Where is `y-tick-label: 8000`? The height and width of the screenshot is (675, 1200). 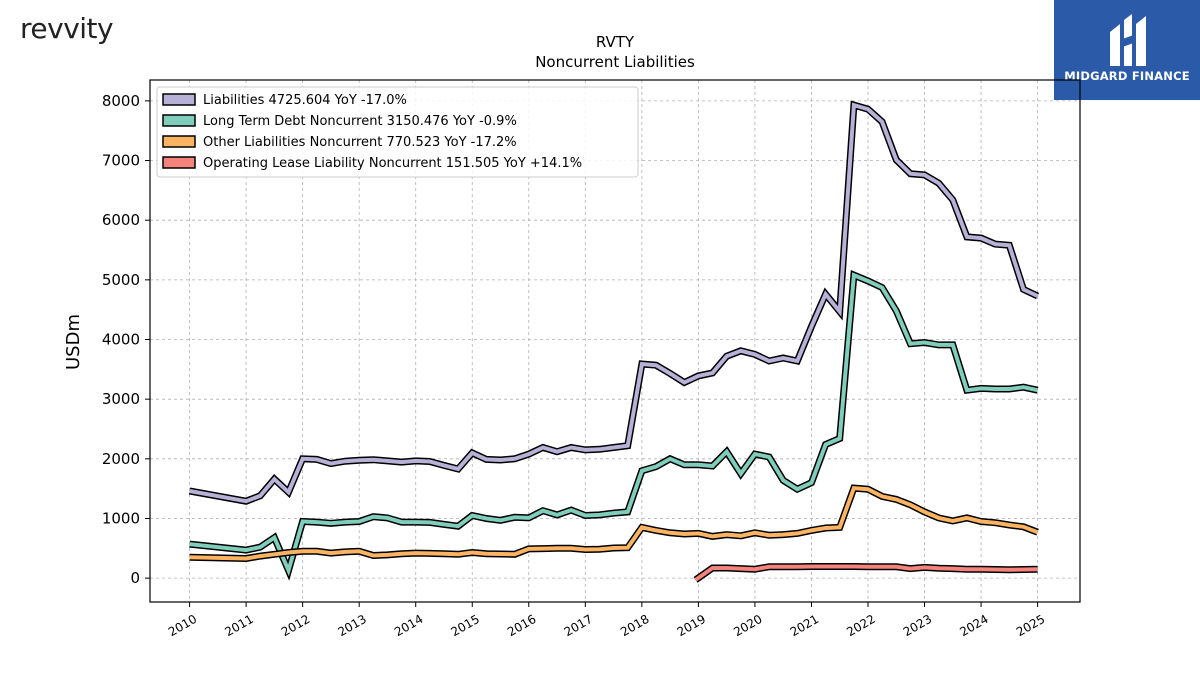 y-tick-label: 8000 is located at coordinates (121, 101).